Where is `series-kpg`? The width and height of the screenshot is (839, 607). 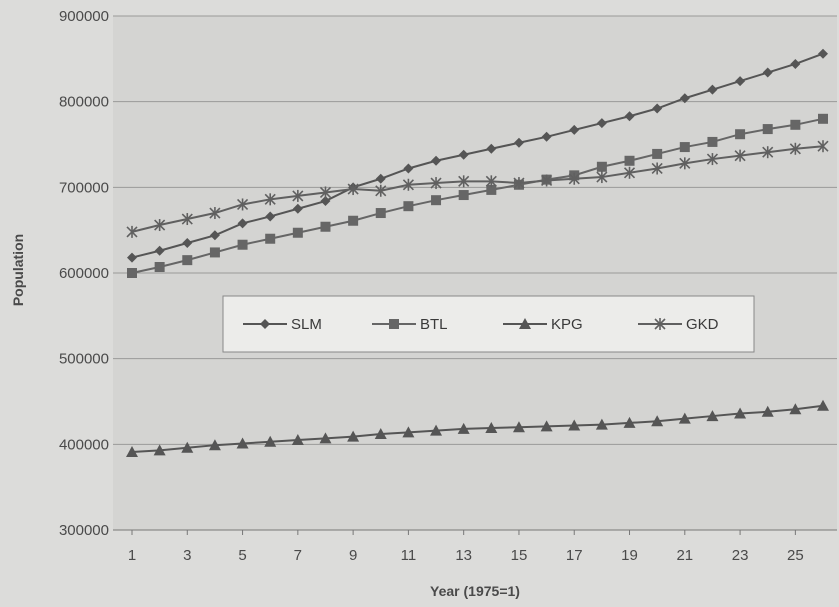 series-kpg is located at coordinates (477, 428).